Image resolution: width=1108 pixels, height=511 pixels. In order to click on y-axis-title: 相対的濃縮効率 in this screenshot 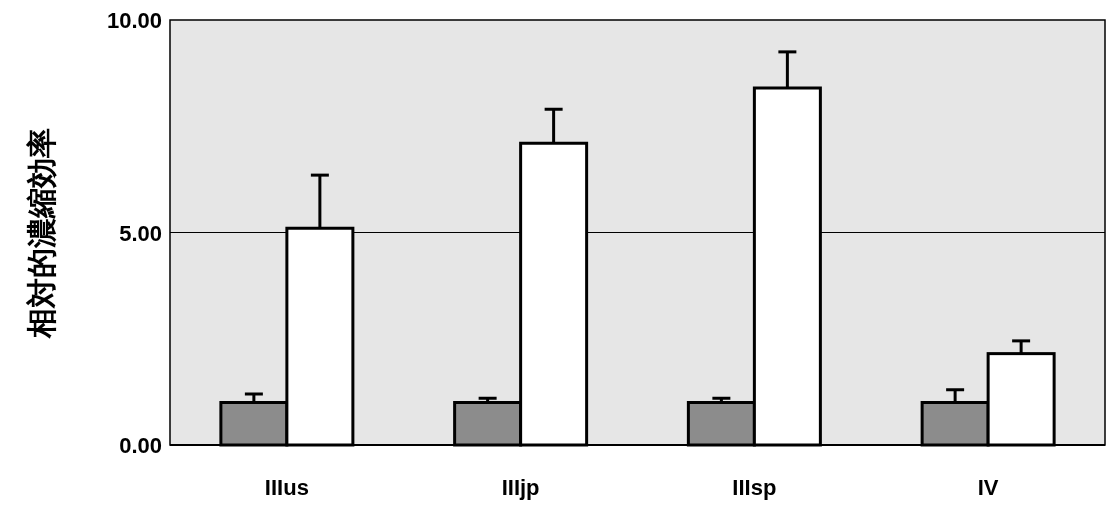, I will do `click(41, 233)`.